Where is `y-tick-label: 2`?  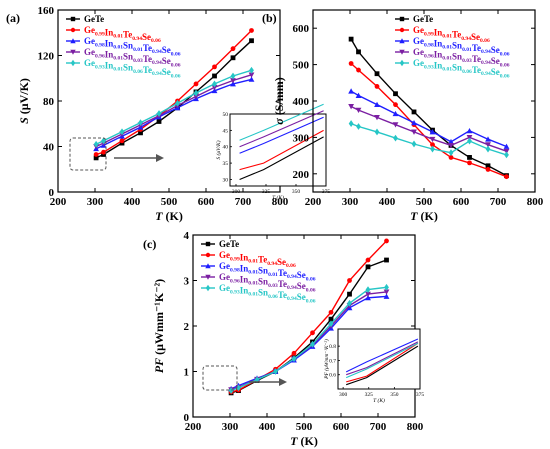
y-tick-label: 2 is located at coordinates (187, 327).